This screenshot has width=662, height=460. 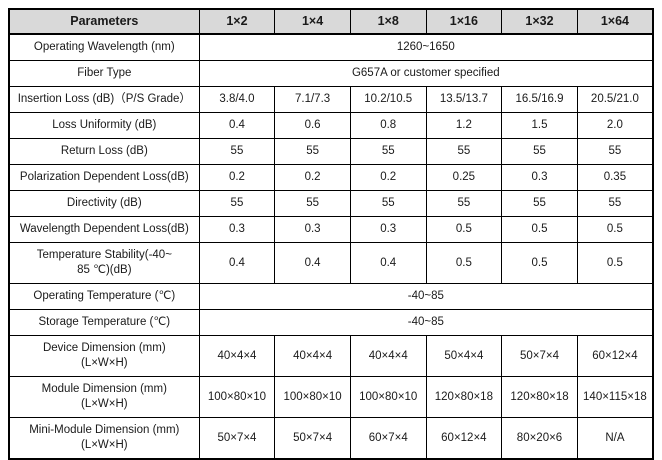 What do you see at coordinates (104, 438) in the screenshot?
I see `row-label: Mini-Module Dimension (mm) (L×W×H)` at bounding box center [104, 438].